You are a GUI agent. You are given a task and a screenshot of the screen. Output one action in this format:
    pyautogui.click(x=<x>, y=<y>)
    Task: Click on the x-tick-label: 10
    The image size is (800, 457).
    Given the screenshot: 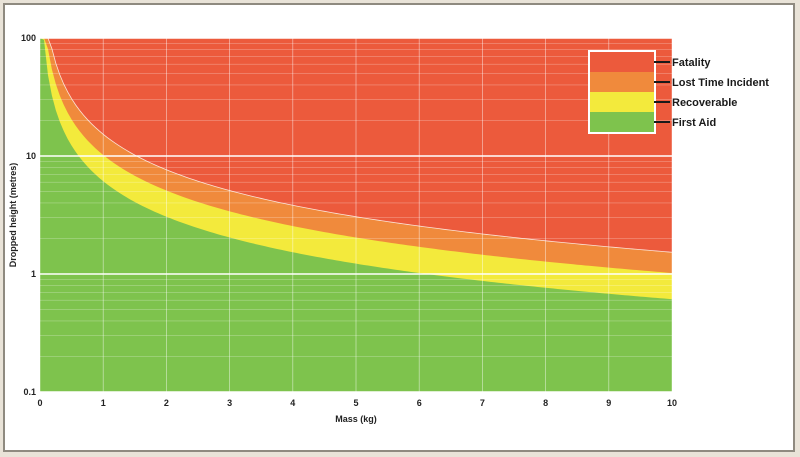 What is the action you would take?
    pyautogui.click(x=672, y=403)
    